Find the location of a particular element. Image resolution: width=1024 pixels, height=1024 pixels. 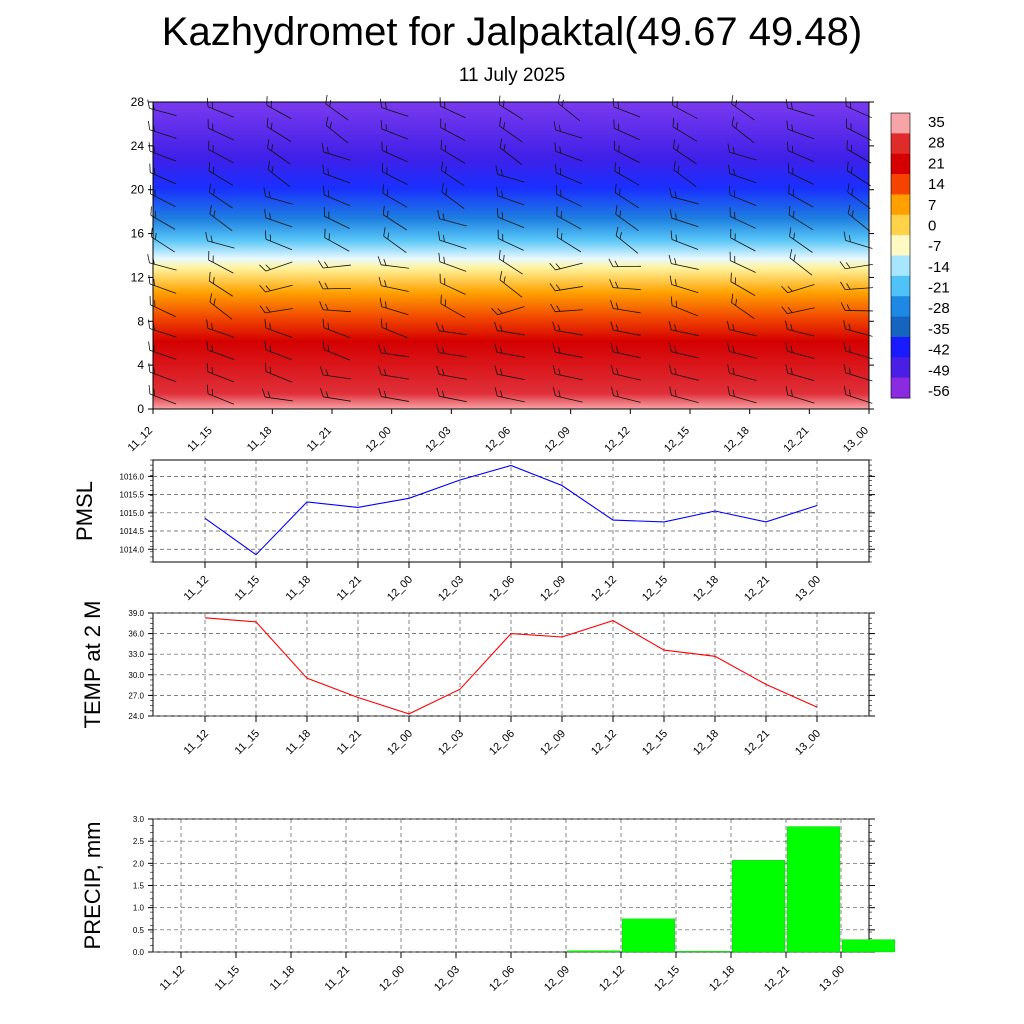

series-line is located at coordinates (511, 510).